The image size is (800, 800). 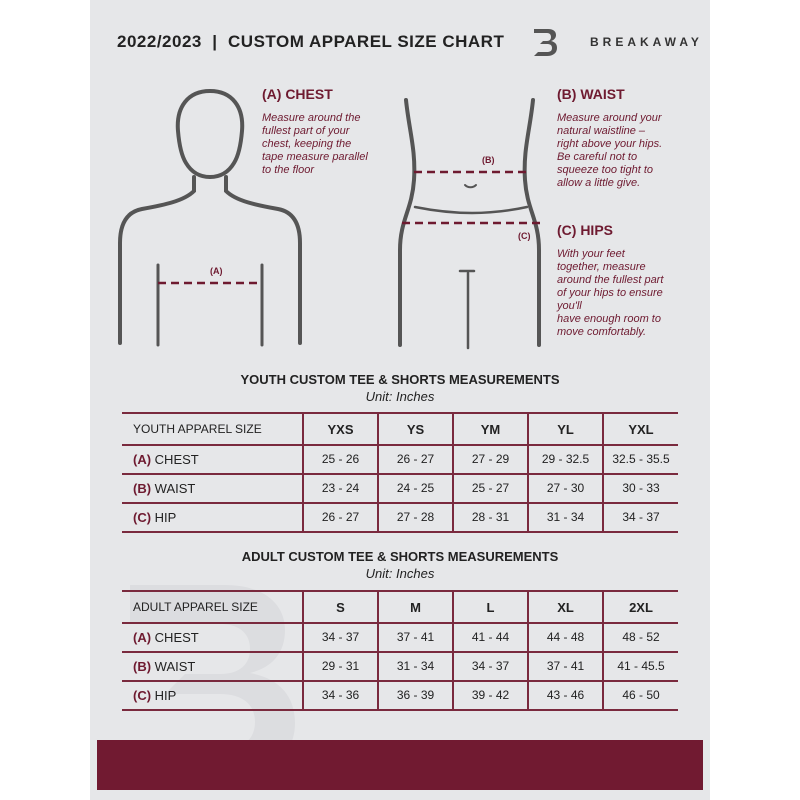 I want to click on table-cell: 28 - 31, so click(x=490, y=517).